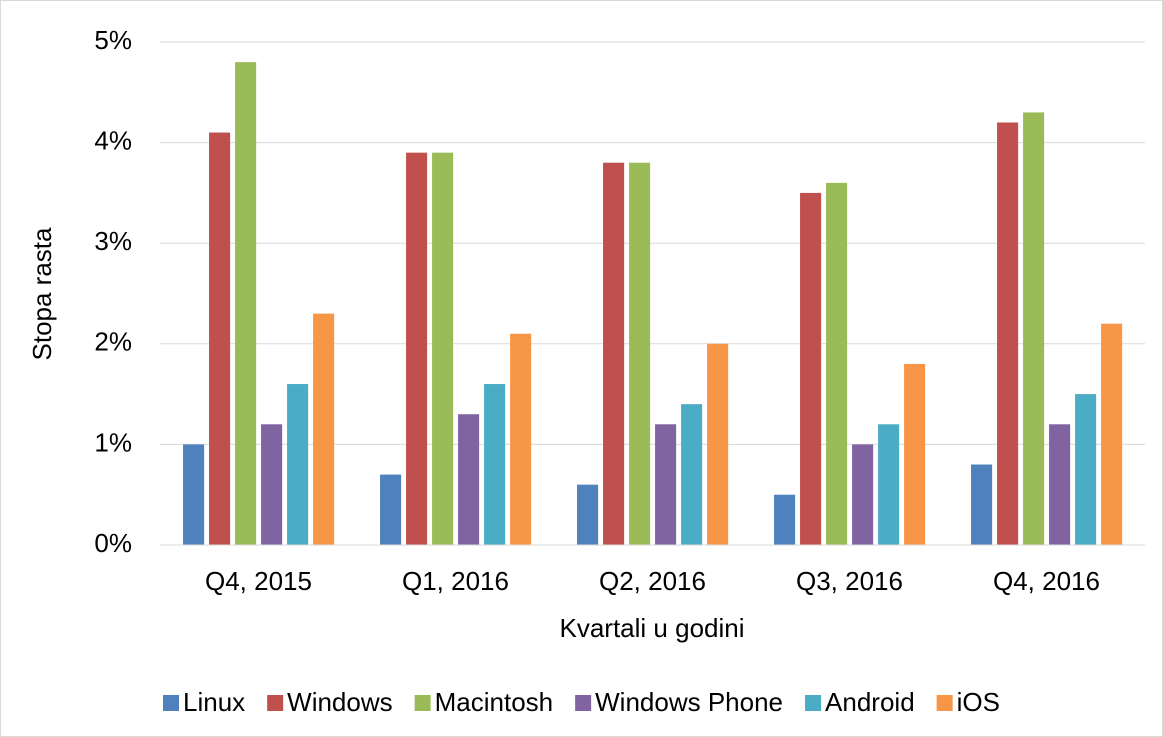  I want to click on y-axis-label: Stopa rasta, so click(42, 294).